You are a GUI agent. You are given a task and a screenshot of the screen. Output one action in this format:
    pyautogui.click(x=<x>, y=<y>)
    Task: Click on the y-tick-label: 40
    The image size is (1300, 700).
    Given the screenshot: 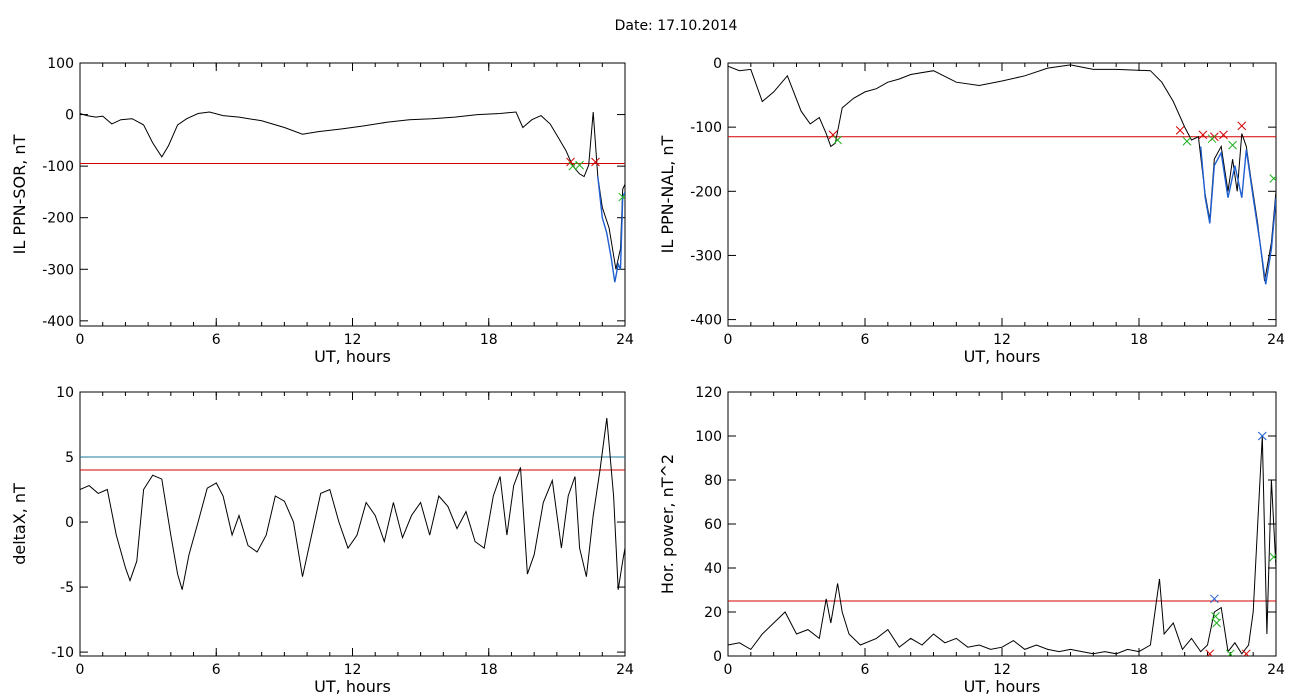 What is the action you would take?
    pyautogui.click(x=713, y=569)
    